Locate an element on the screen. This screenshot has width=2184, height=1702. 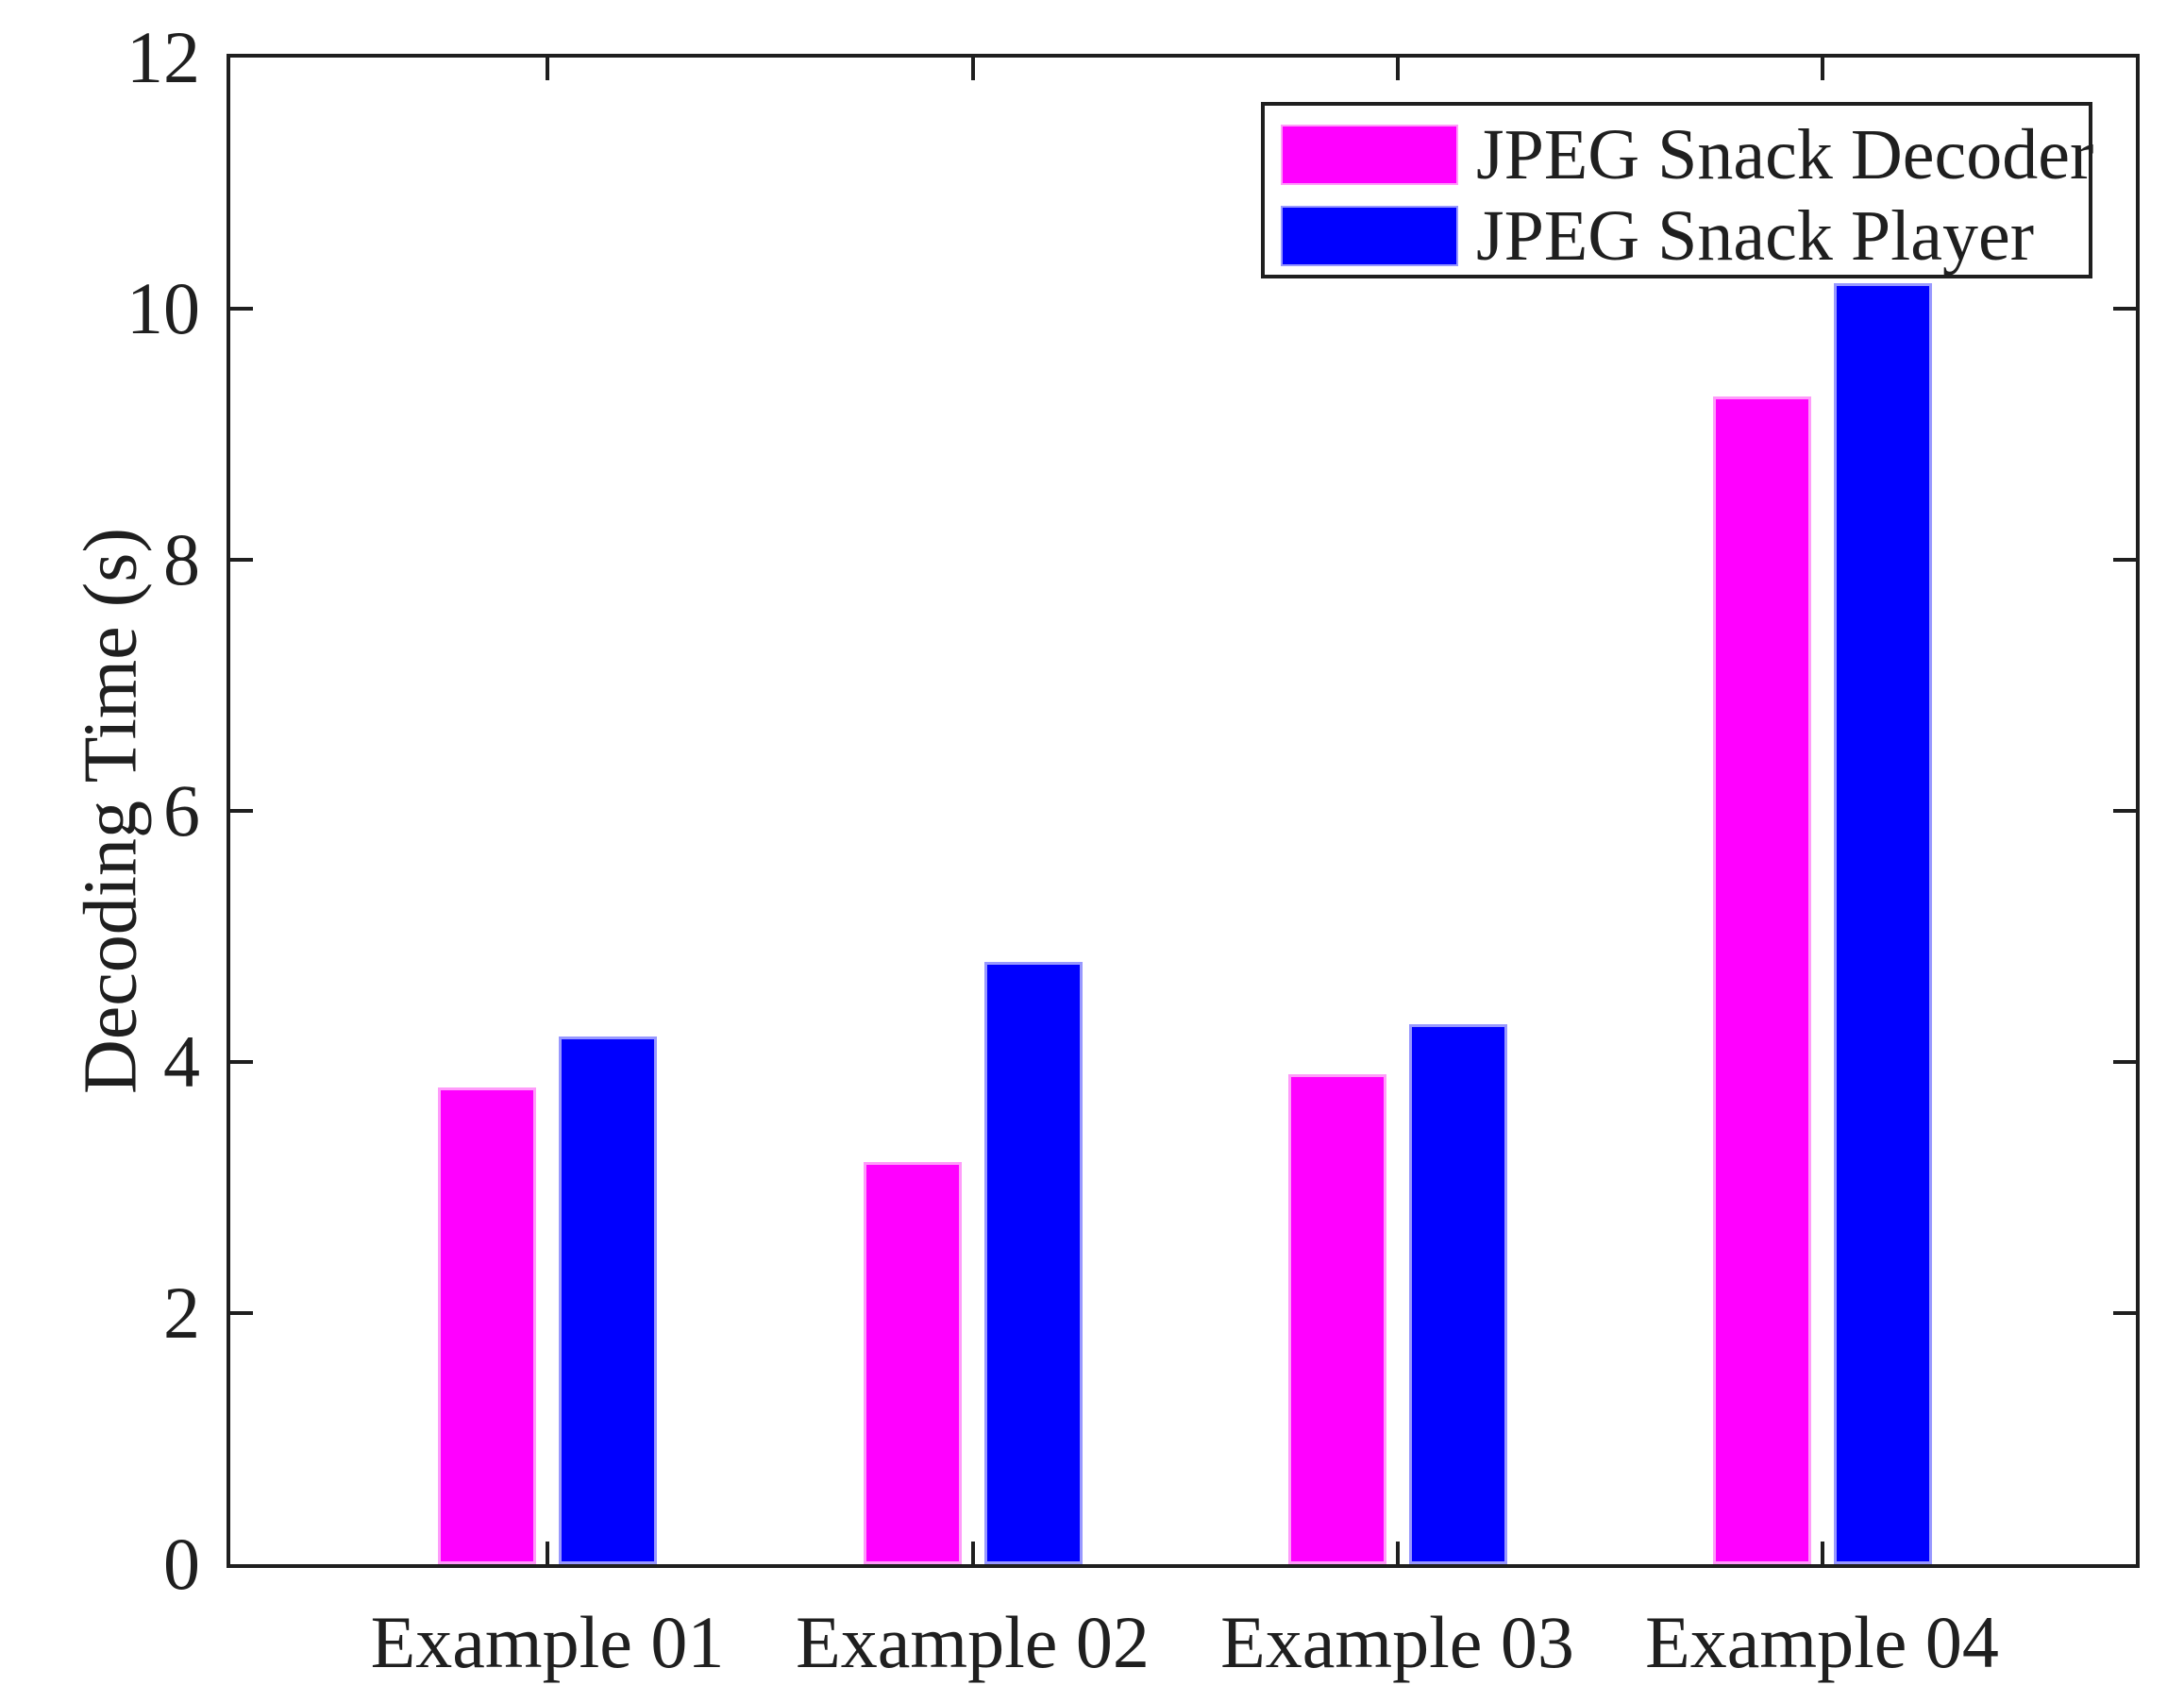
y-tick-label: 8 is located at coordinates (181, 559).